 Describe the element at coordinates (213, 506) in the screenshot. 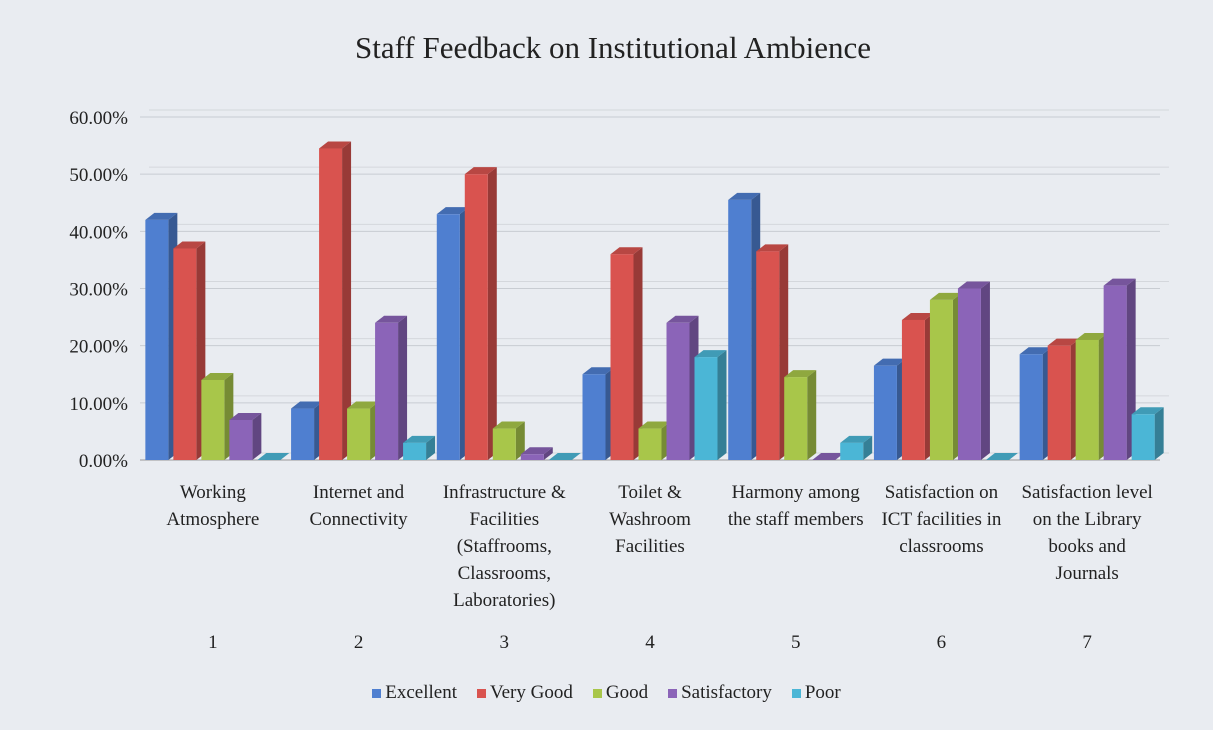

I see `x-tick-label: Working Atmosphere` at that location.